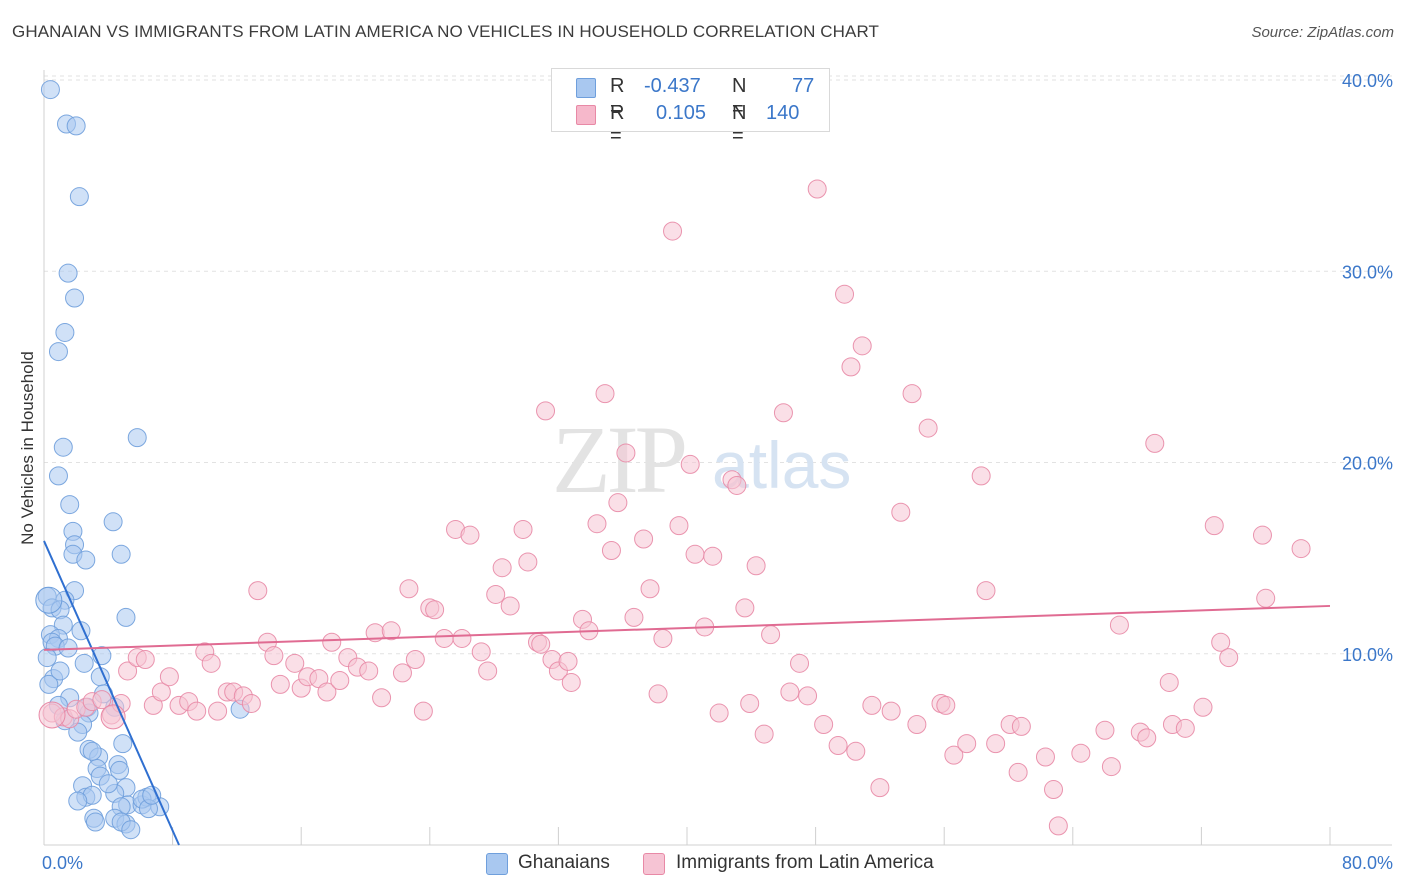  Describe the element at coordinates (52, 715) in the screenshot. I see `data-point-latin-america-cluster` at that location.